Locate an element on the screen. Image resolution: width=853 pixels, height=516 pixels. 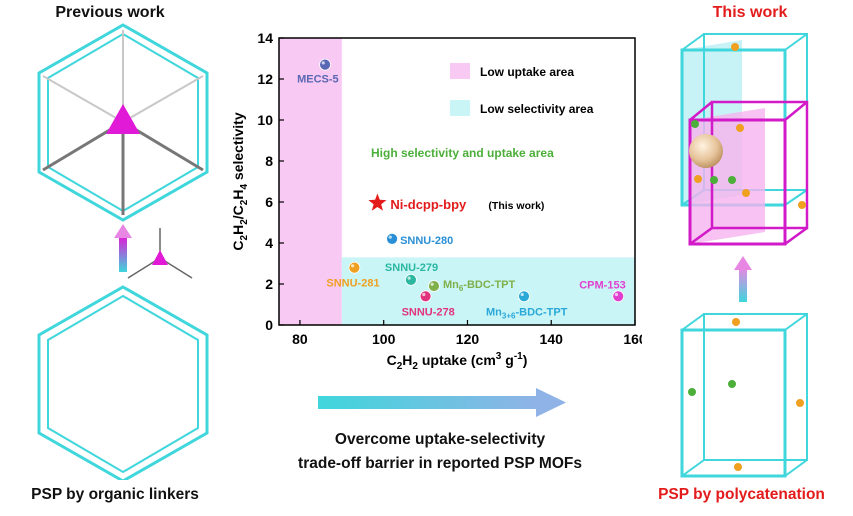
point-label: Mn6-BDC-TPT is located at coordinates (479, 286).